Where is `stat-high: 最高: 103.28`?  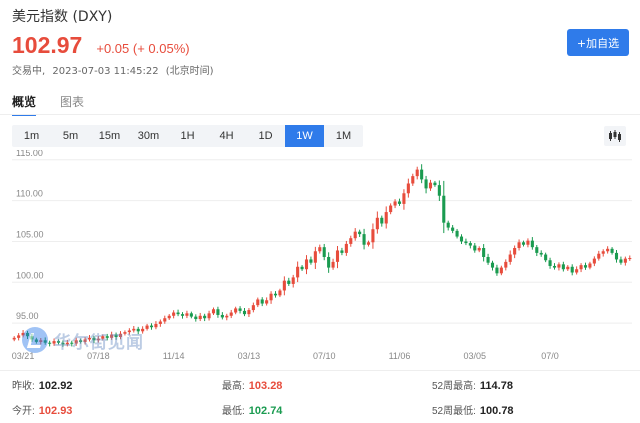 stat-high: 最高: 103.28 is located at coordinates (252, 384).